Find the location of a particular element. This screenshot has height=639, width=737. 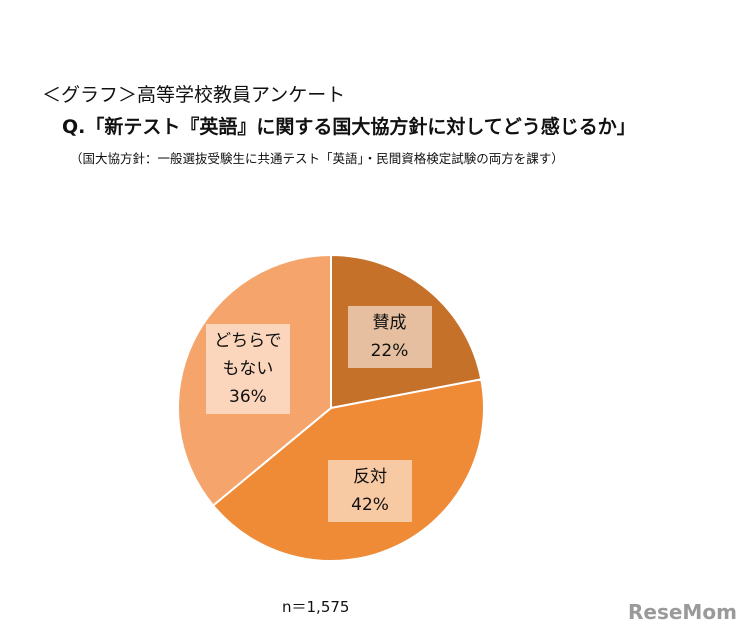

category-label: 反対 is located at coordinates (370, 477).